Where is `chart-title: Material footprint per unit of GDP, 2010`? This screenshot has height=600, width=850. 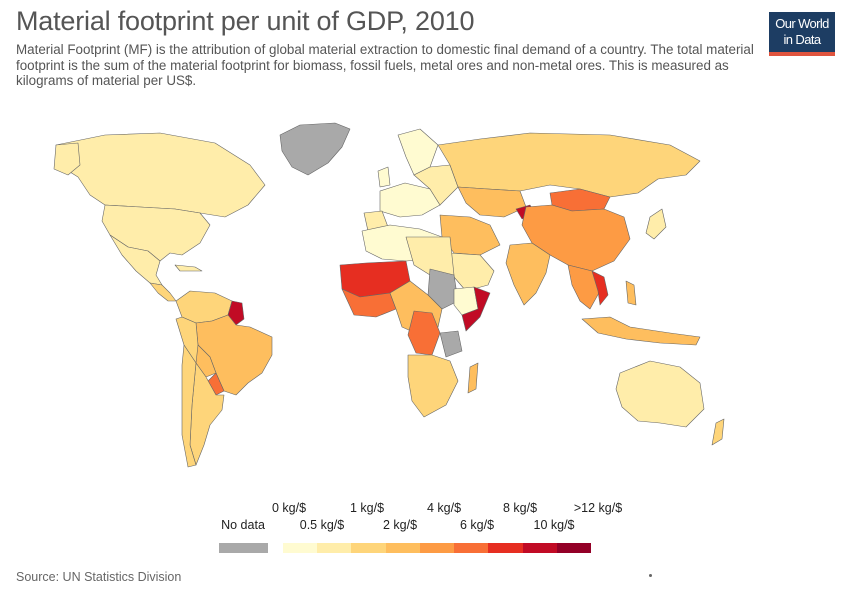 chart-title: Material footprint per unit of GDP, 2010 is located at coordinates (245, 21).